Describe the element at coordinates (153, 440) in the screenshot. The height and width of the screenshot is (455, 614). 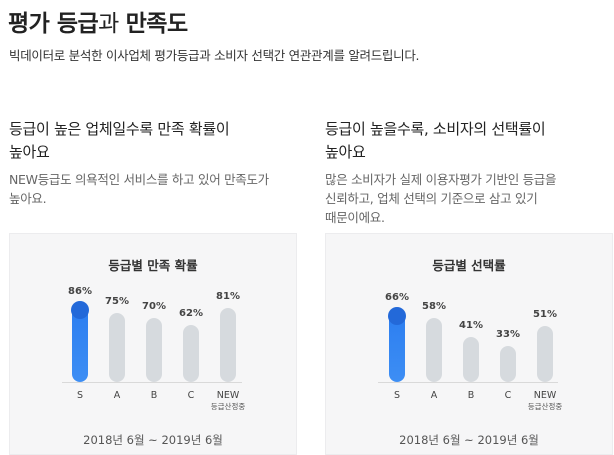
I see `satisfaction-chart-period: 2018년 6월 ~ 2019년 6월` at that location.